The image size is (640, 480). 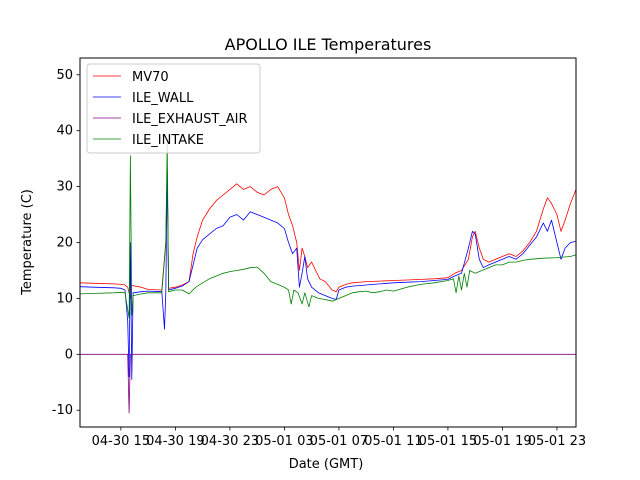 What do you see at coordinates (502, 441) in the screenshot?
I see `x-tick-label: 05-01 19` at bounding box center [502, 441].